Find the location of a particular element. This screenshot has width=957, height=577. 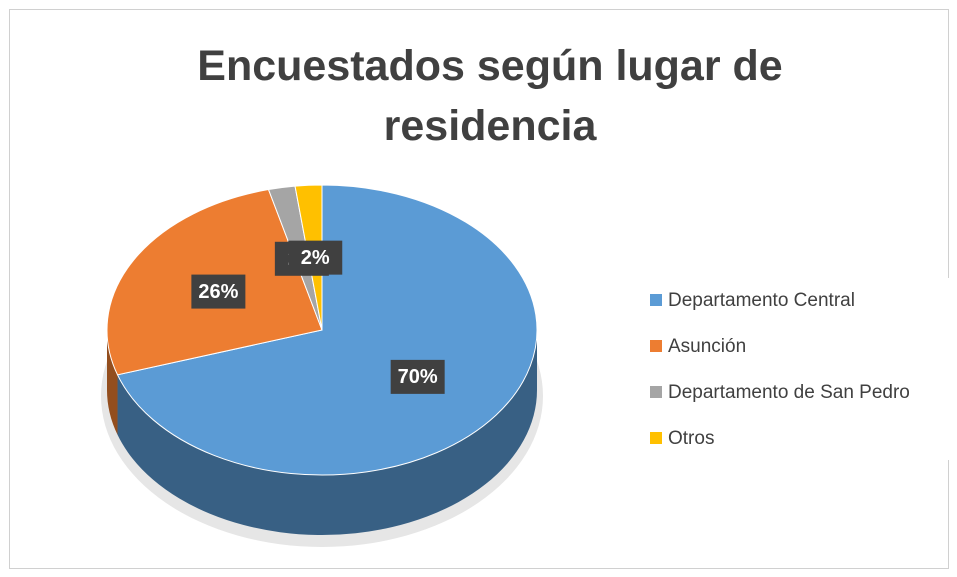

legend-label: Departamento de San Pedro is located at coordinates (789, 392).